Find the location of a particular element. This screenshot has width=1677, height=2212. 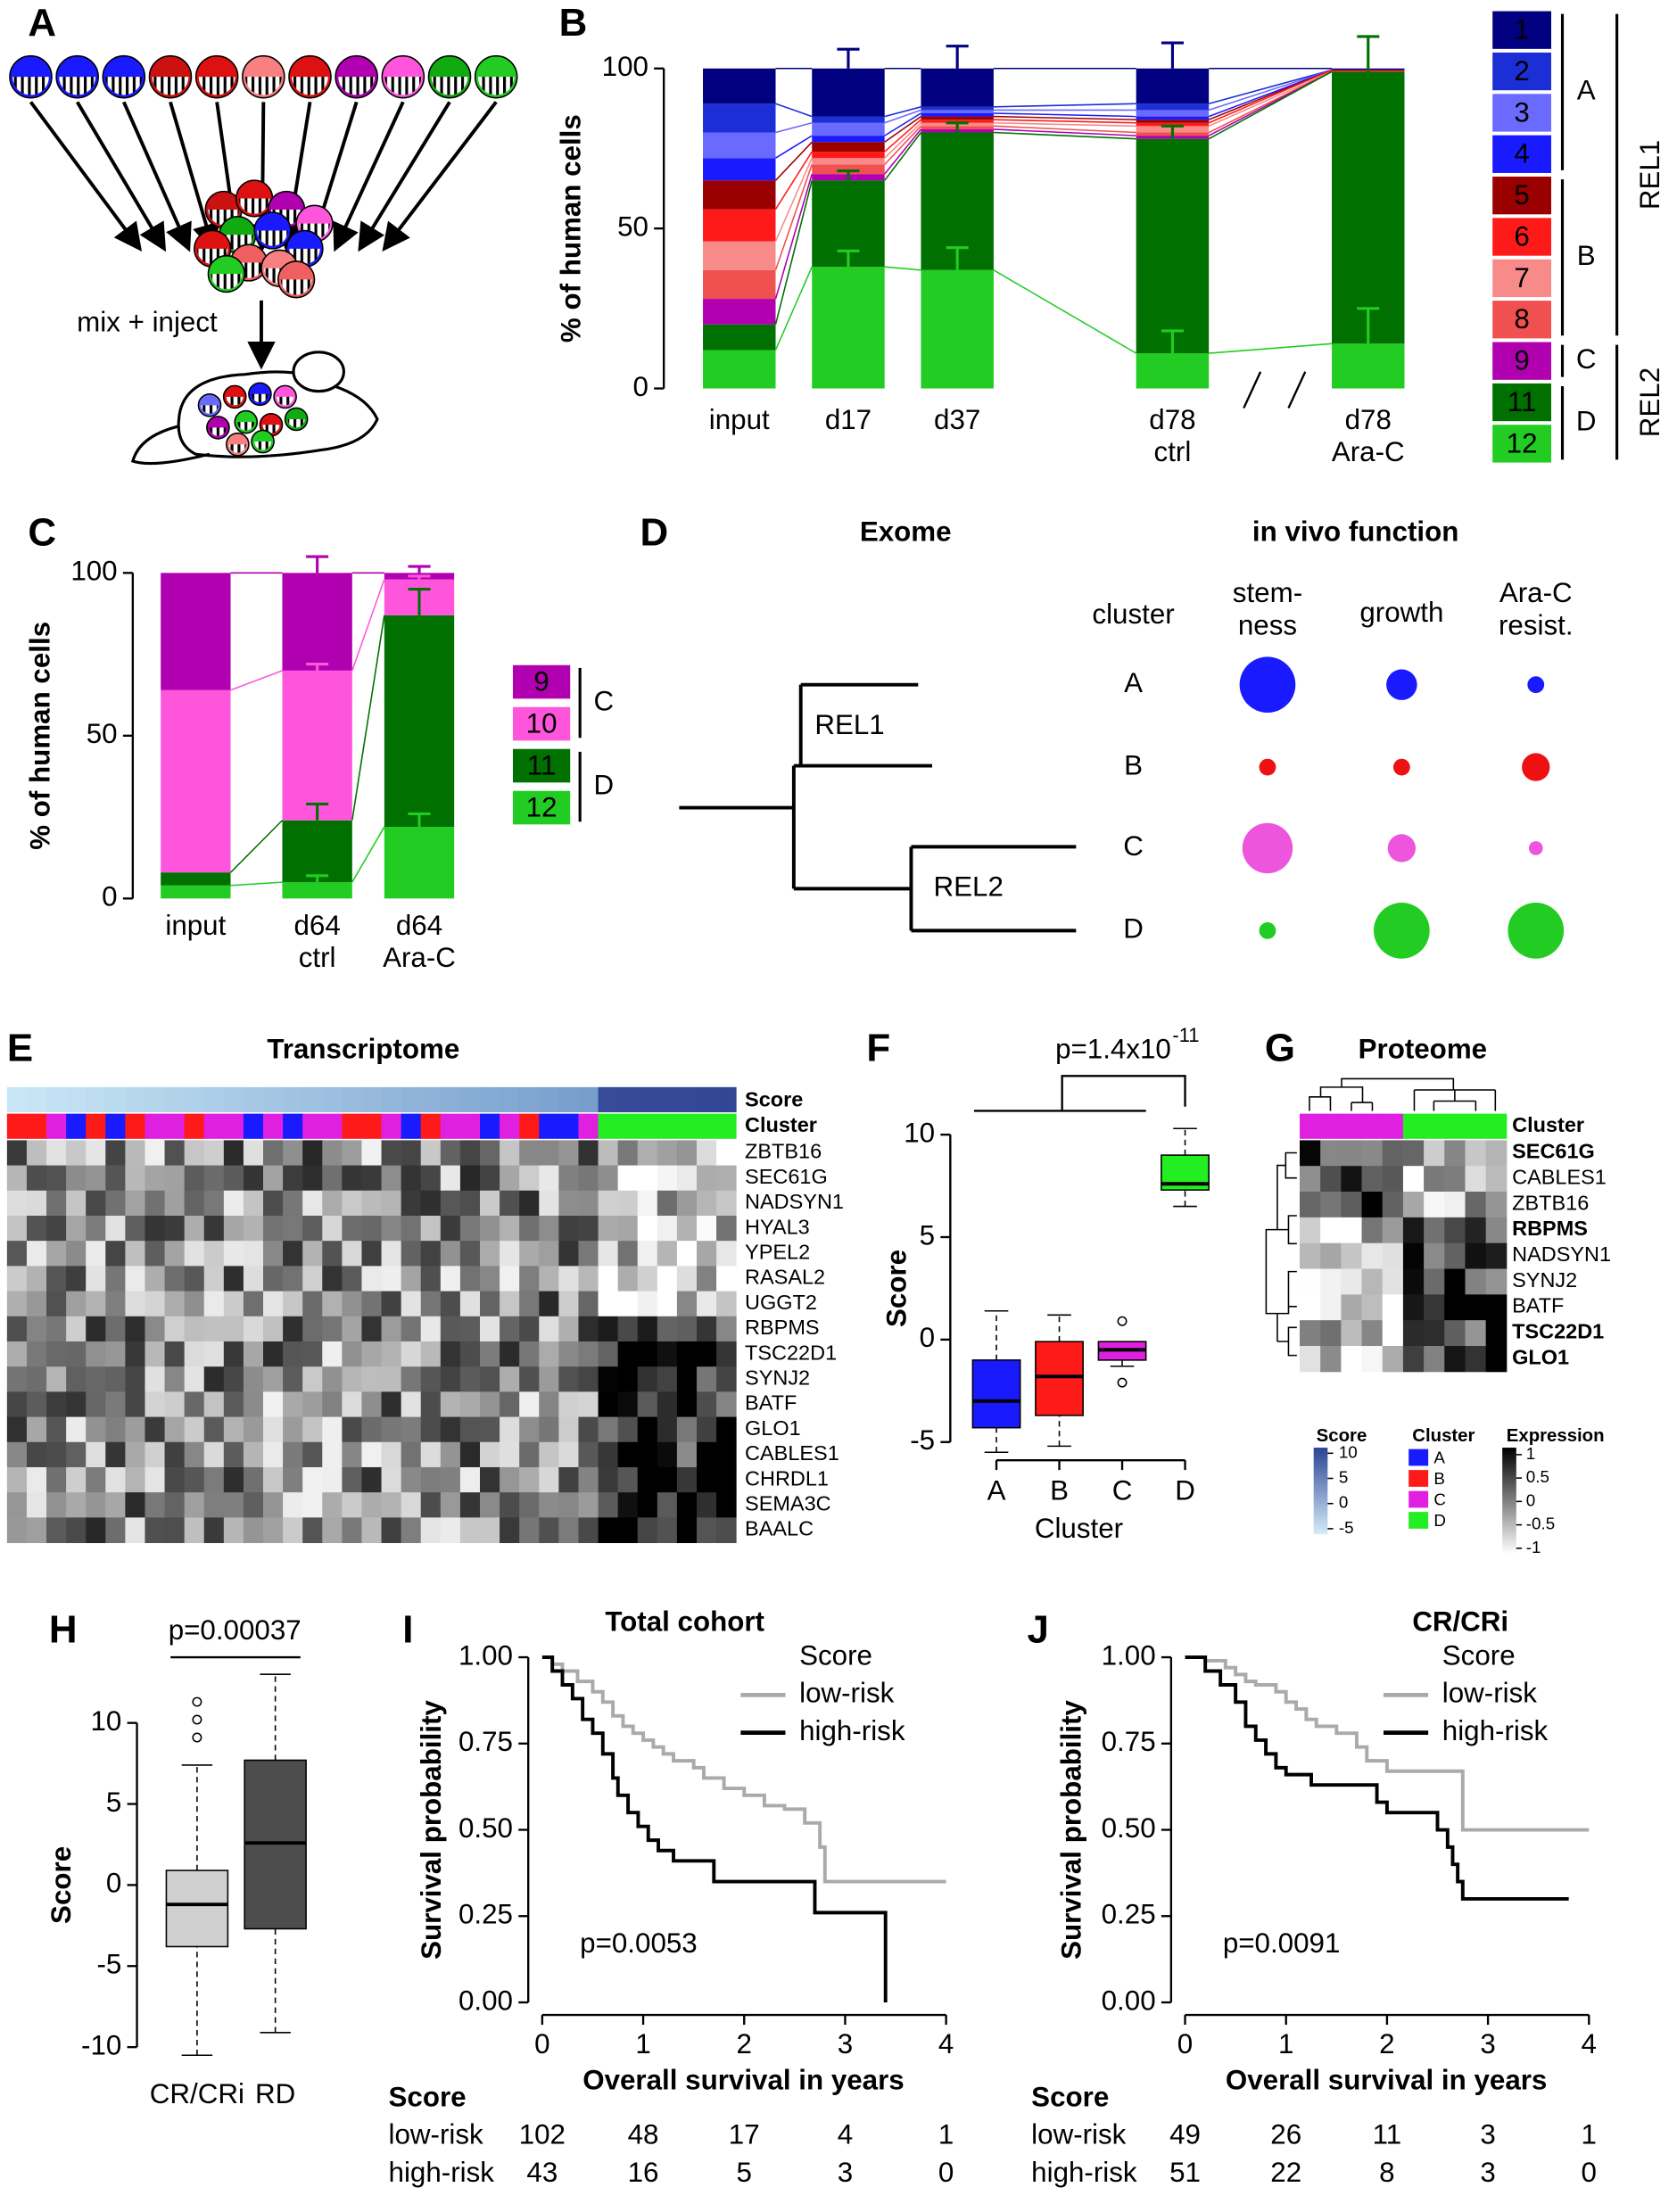

x-tick-label: d64 ctrl is located at coordinates (317, 943).